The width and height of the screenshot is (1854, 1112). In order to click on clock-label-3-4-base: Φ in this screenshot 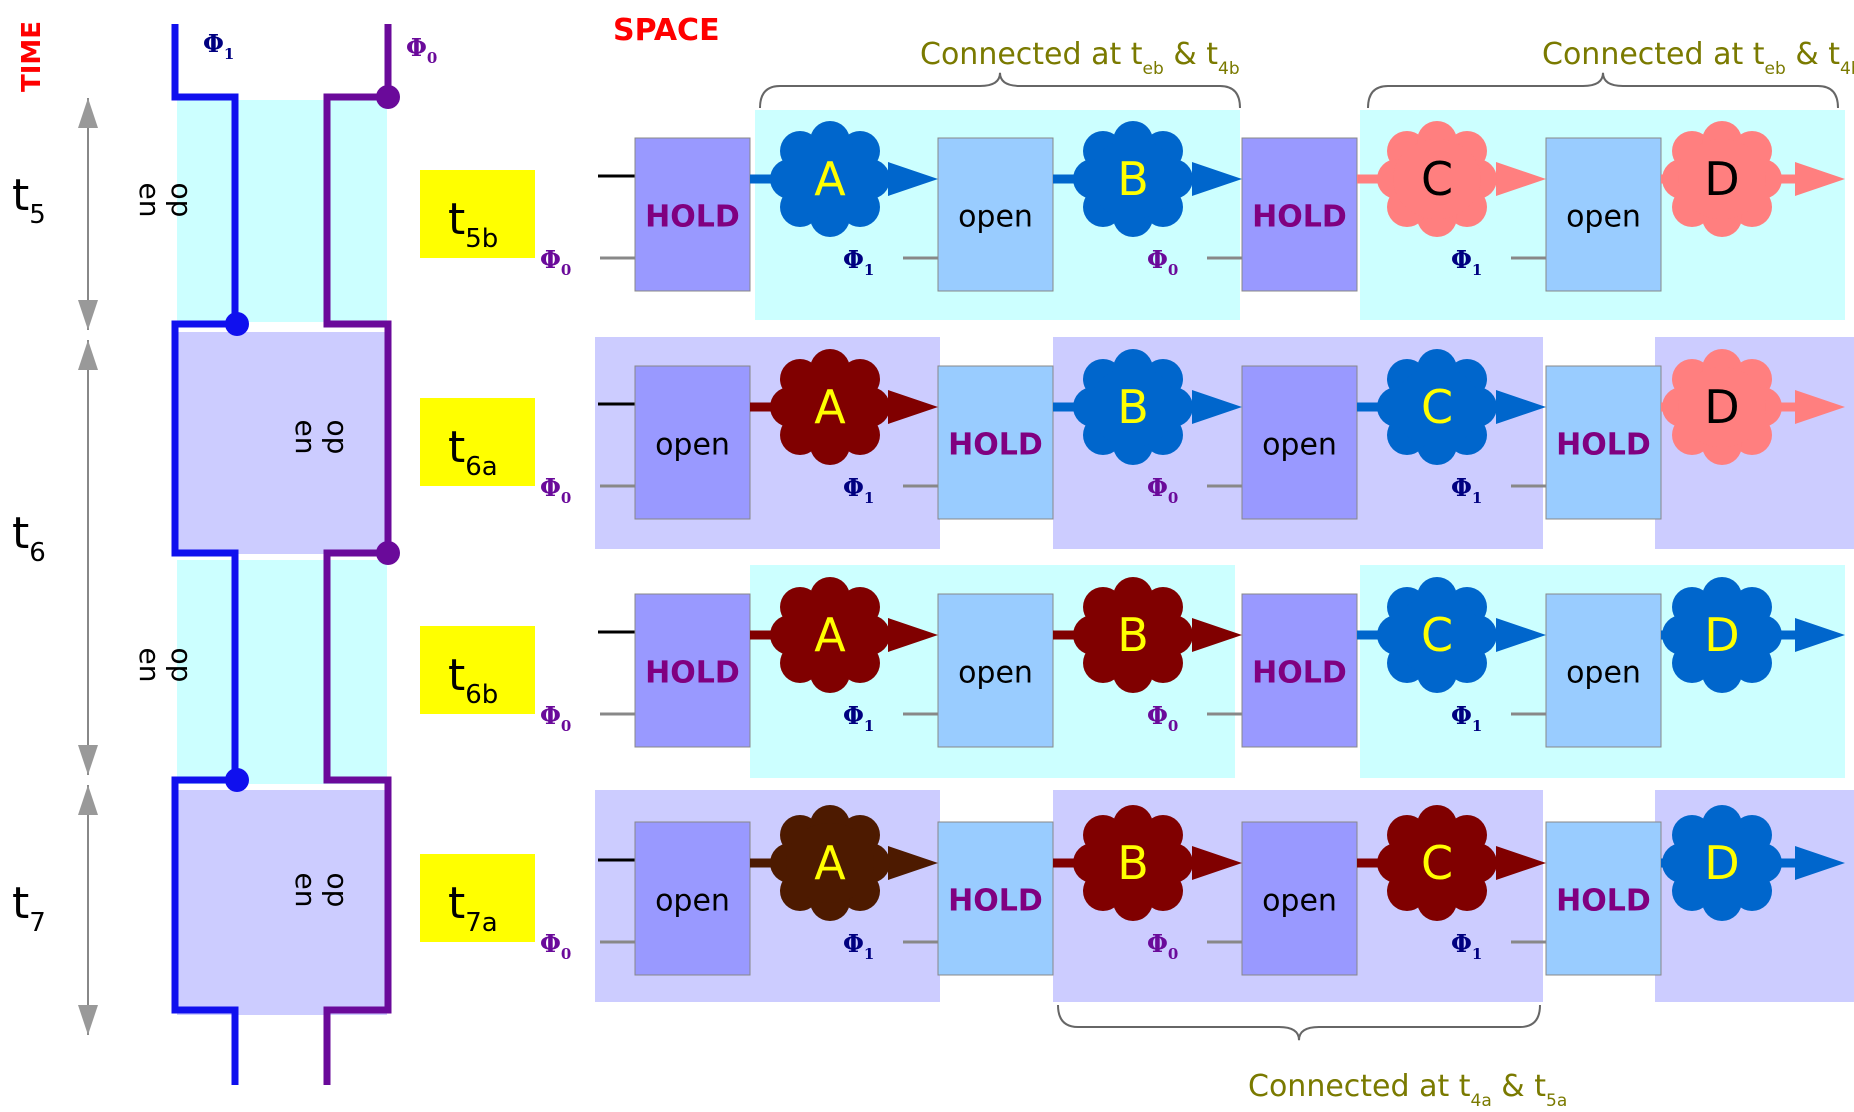, I will do `click(1461, 715)`.